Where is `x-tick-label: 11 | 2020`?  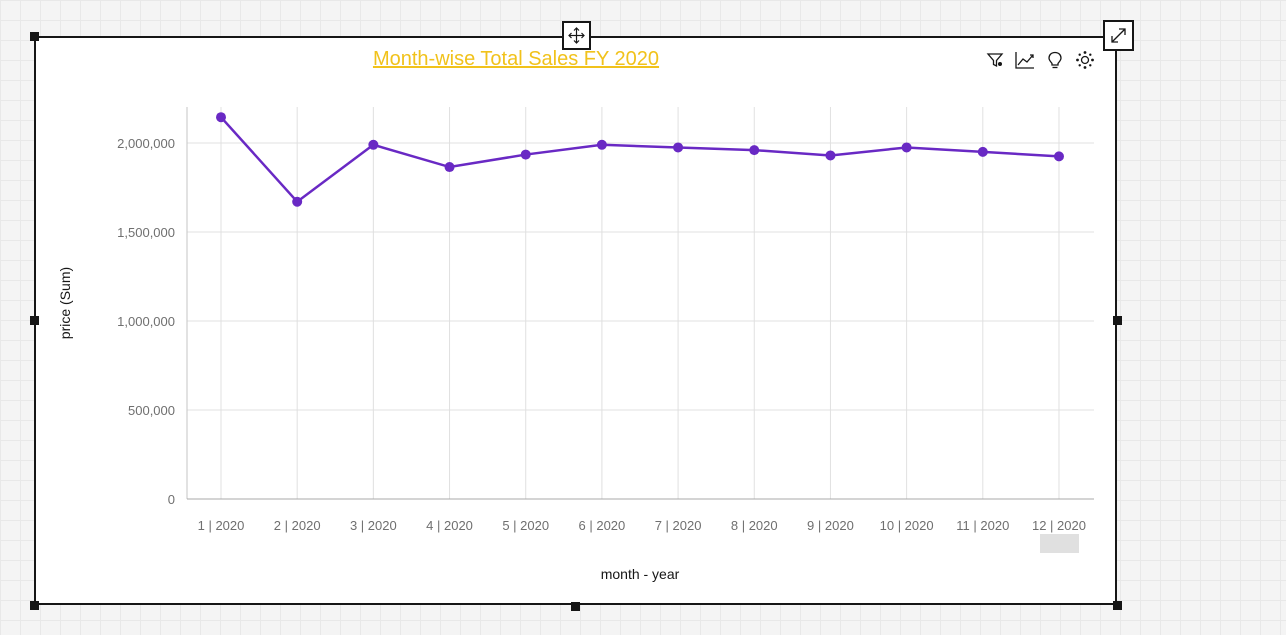 x-tick-label: 11 | 2020 is located at coordinates (982, 525).